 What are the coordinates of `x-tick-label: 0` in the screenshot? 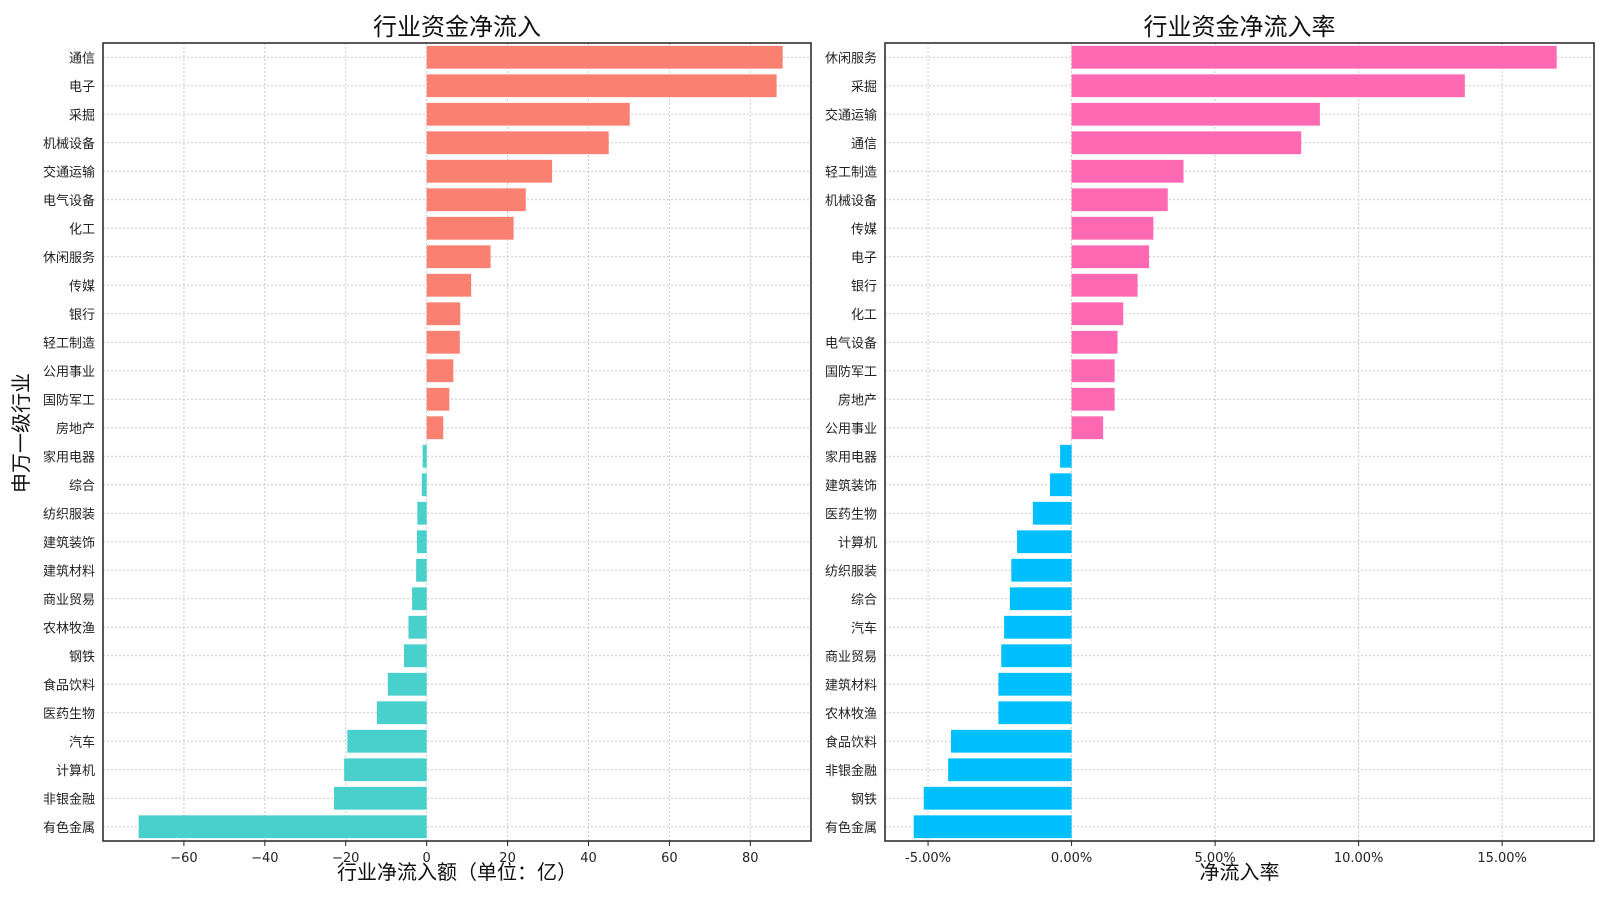 It's located at (427, 858).